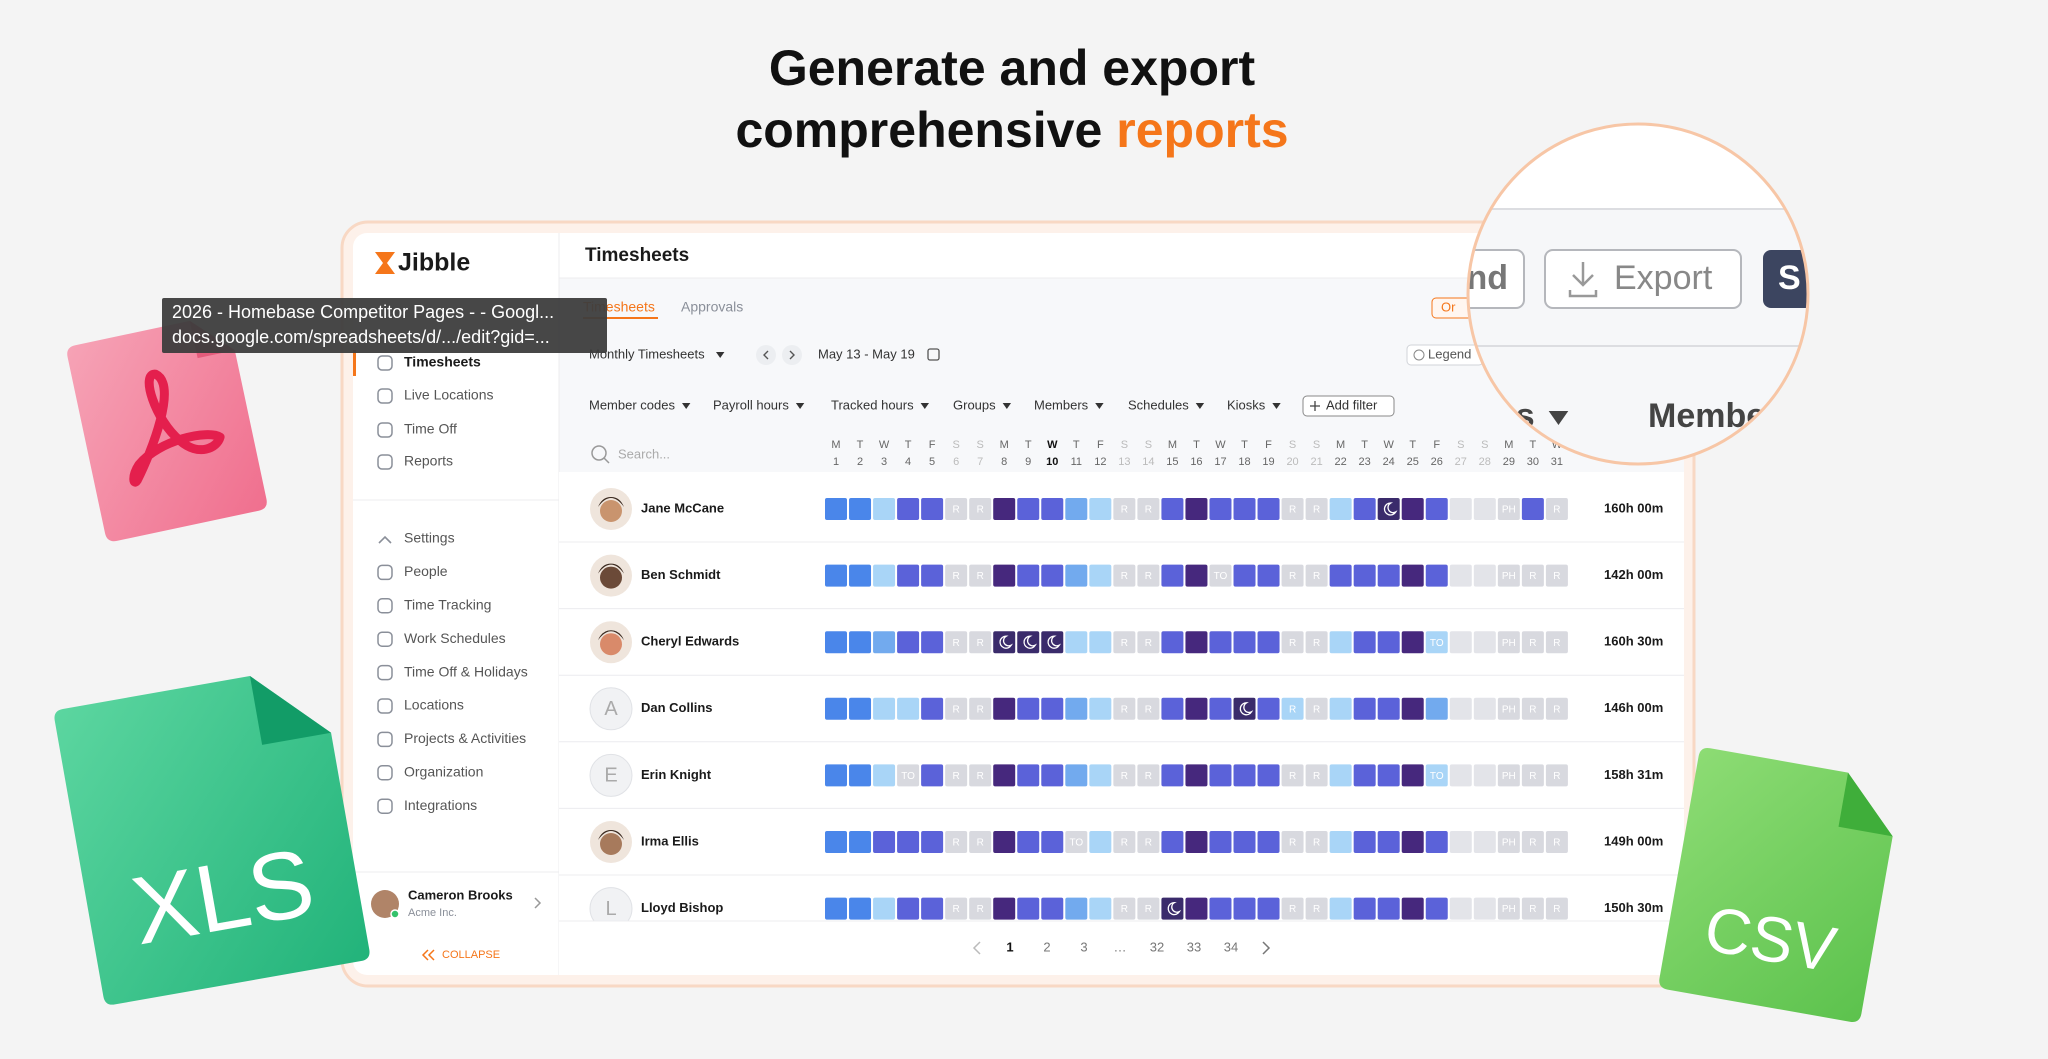  Describe the element at coordinates (1061, 404) in the screenshot. I see `filter: Members` at that location.